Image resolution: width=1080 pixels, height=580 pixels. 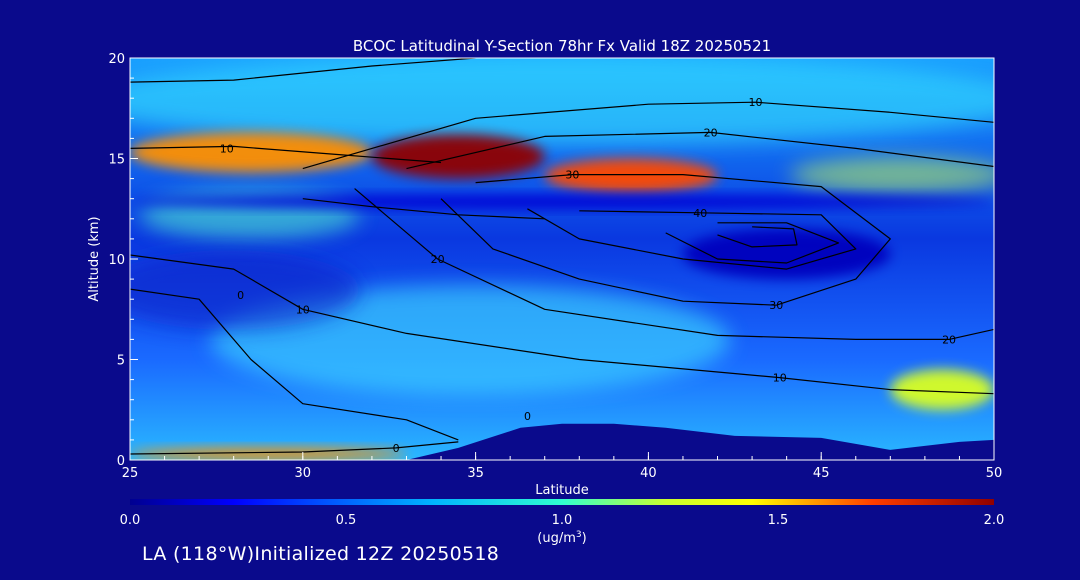 What do you see at coordinates (470, 340) in the screenshot?
I see `mid-cyan-region` at bounding box center [470, 340].